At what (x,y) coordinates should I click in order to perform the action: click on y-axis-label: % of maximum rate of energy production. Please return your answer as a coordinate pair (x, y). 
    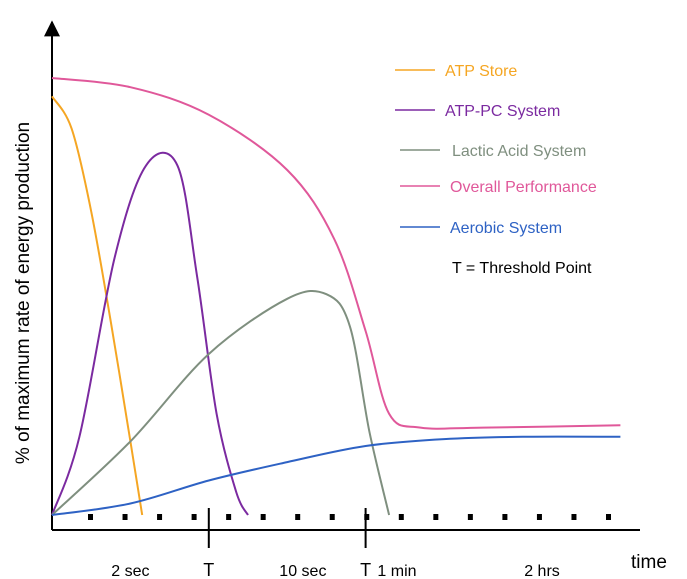
    Looking at the image, I should click on (23, 293).